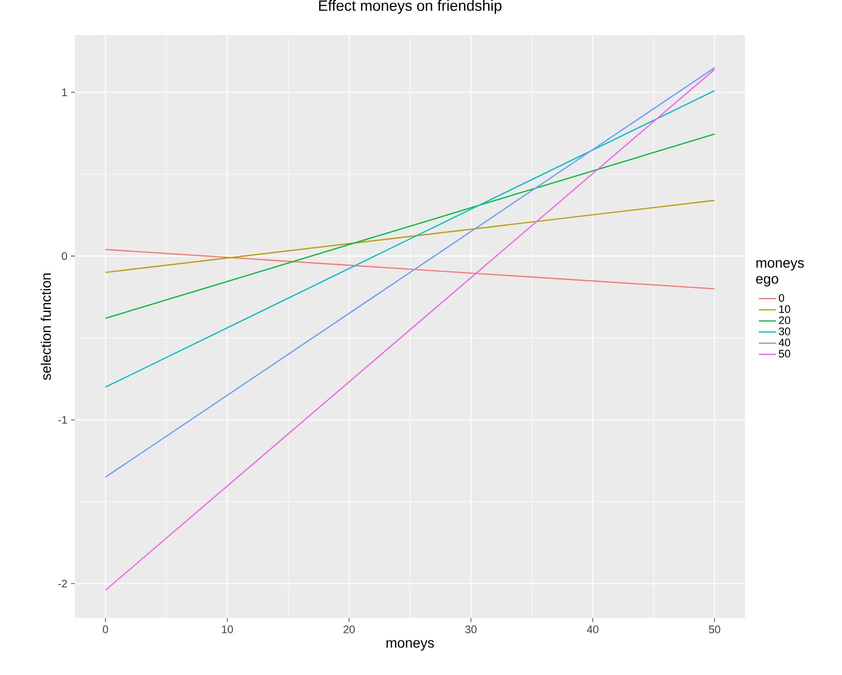  What do you see at coordinates (471, 630) in the screenshot?
I see `x-tick-label: 30` at bounding box center [471, 630].